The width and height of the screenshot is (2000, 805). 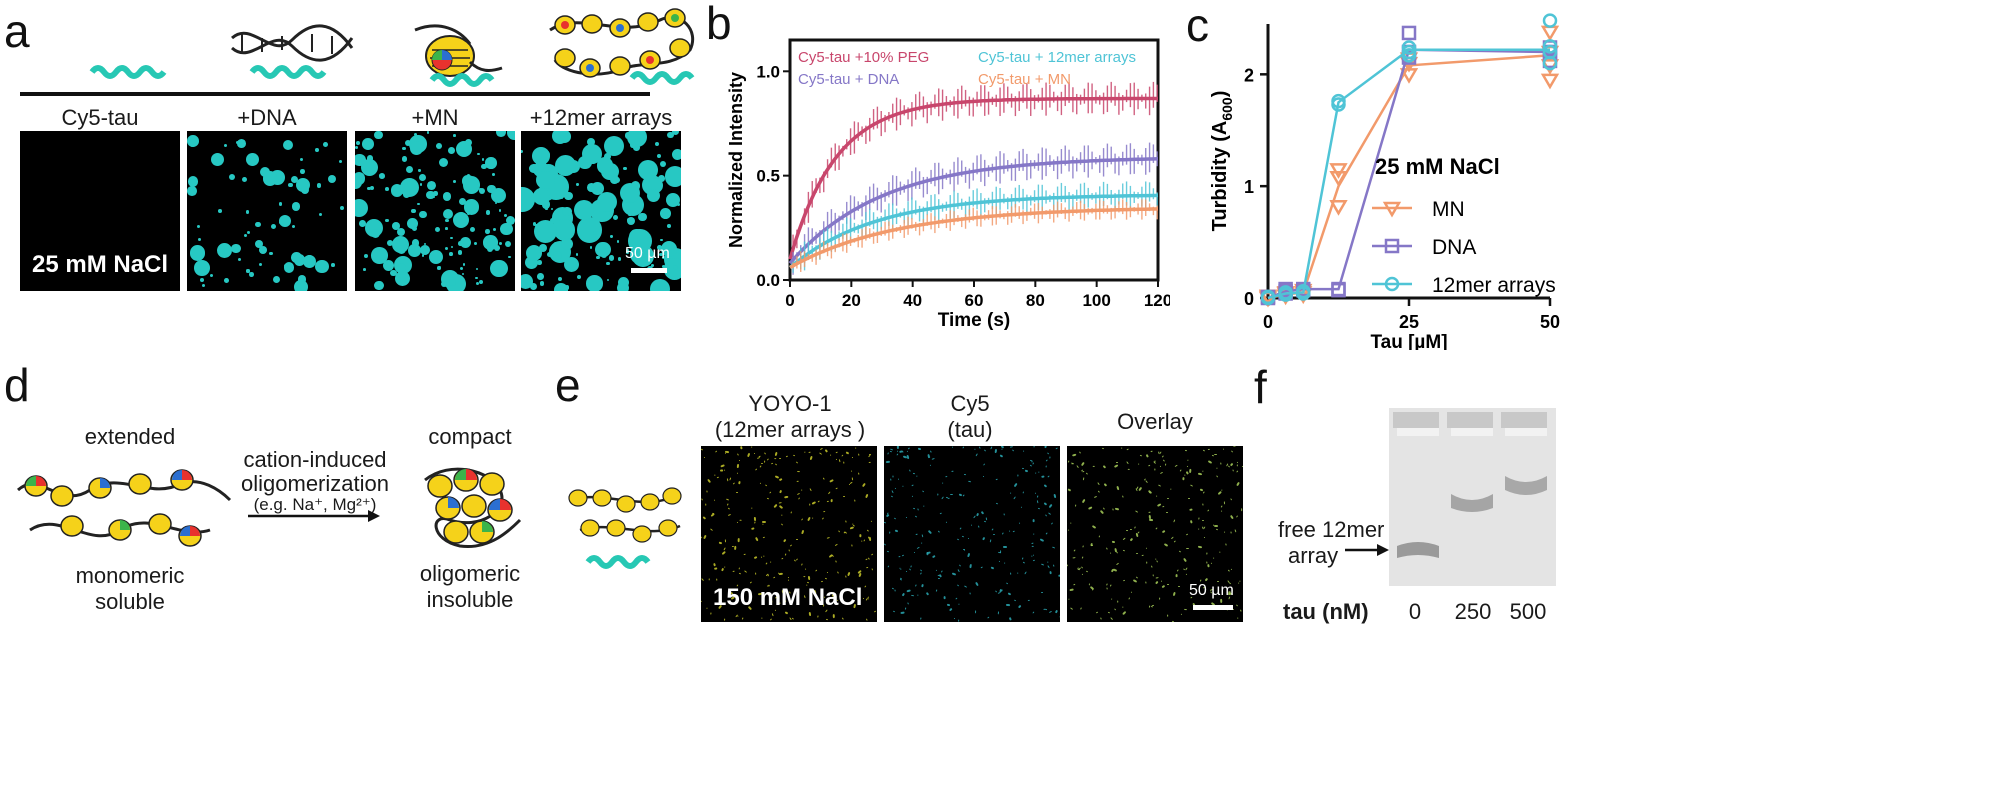 I want to click on scale-bar-e, so click(x=1213, y=607).